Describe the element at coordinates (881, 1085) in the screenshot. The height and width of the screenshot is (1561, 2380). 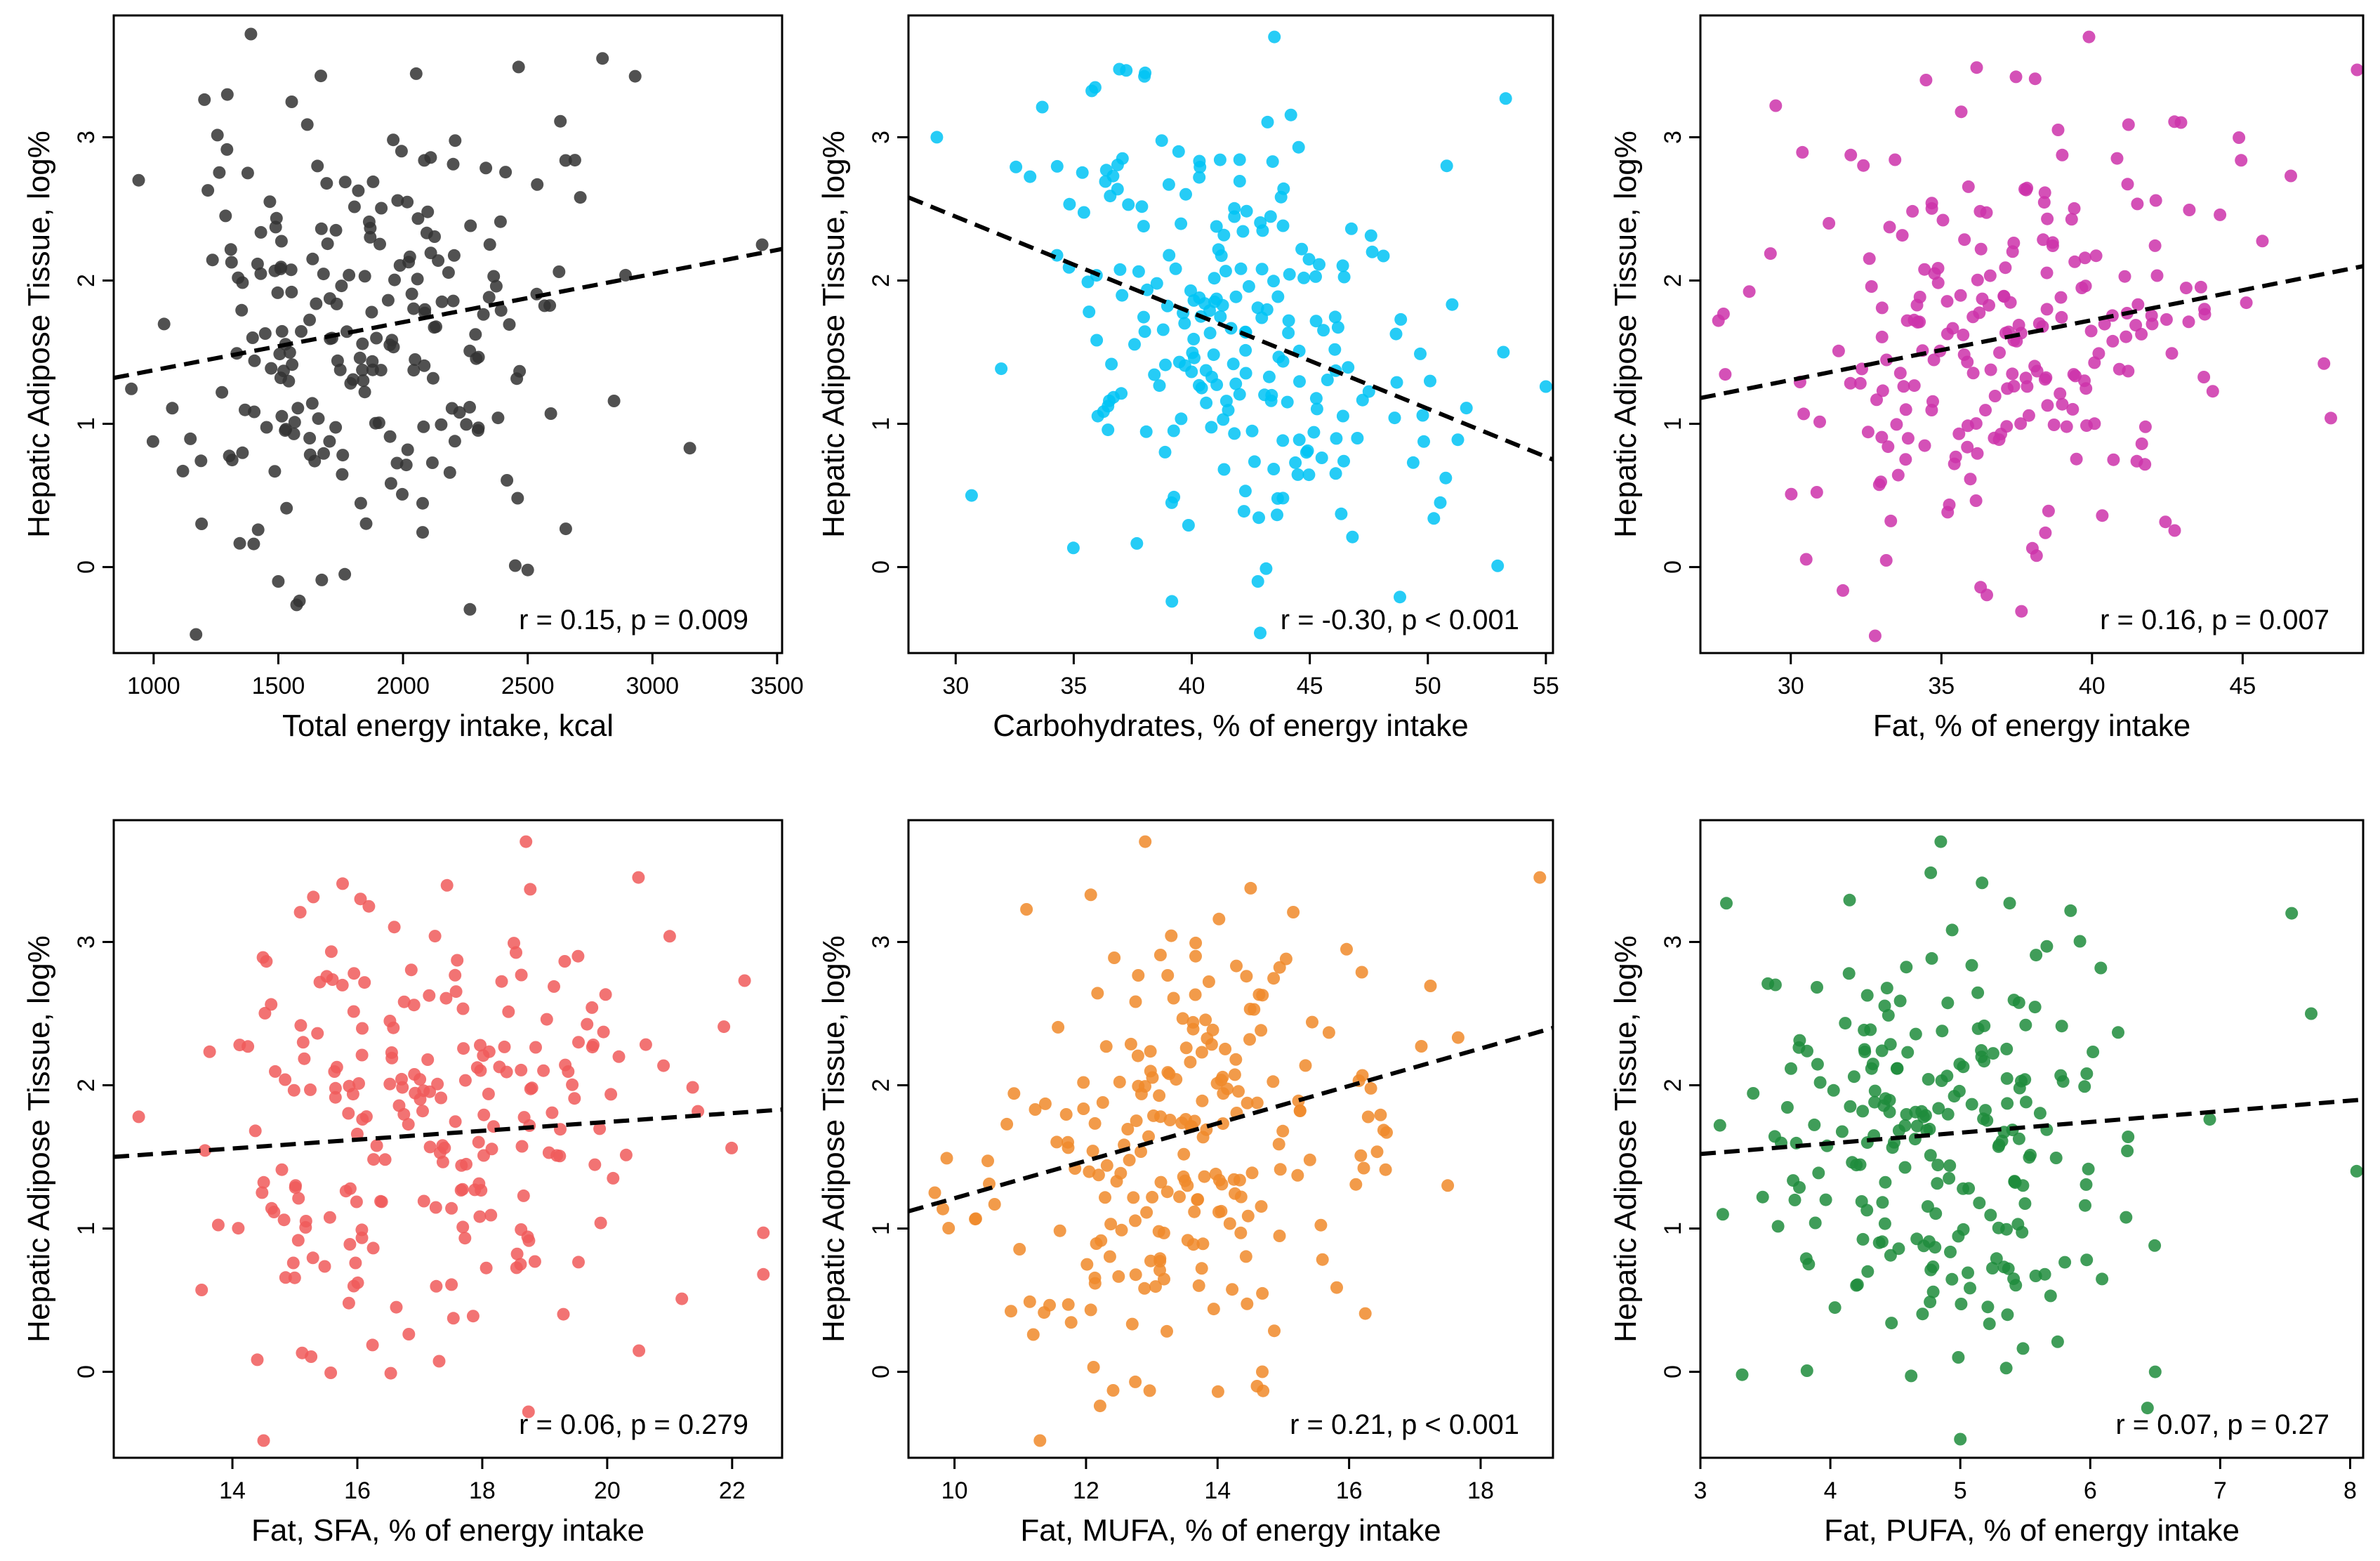
I see `y-tick-label: 2` at that location.